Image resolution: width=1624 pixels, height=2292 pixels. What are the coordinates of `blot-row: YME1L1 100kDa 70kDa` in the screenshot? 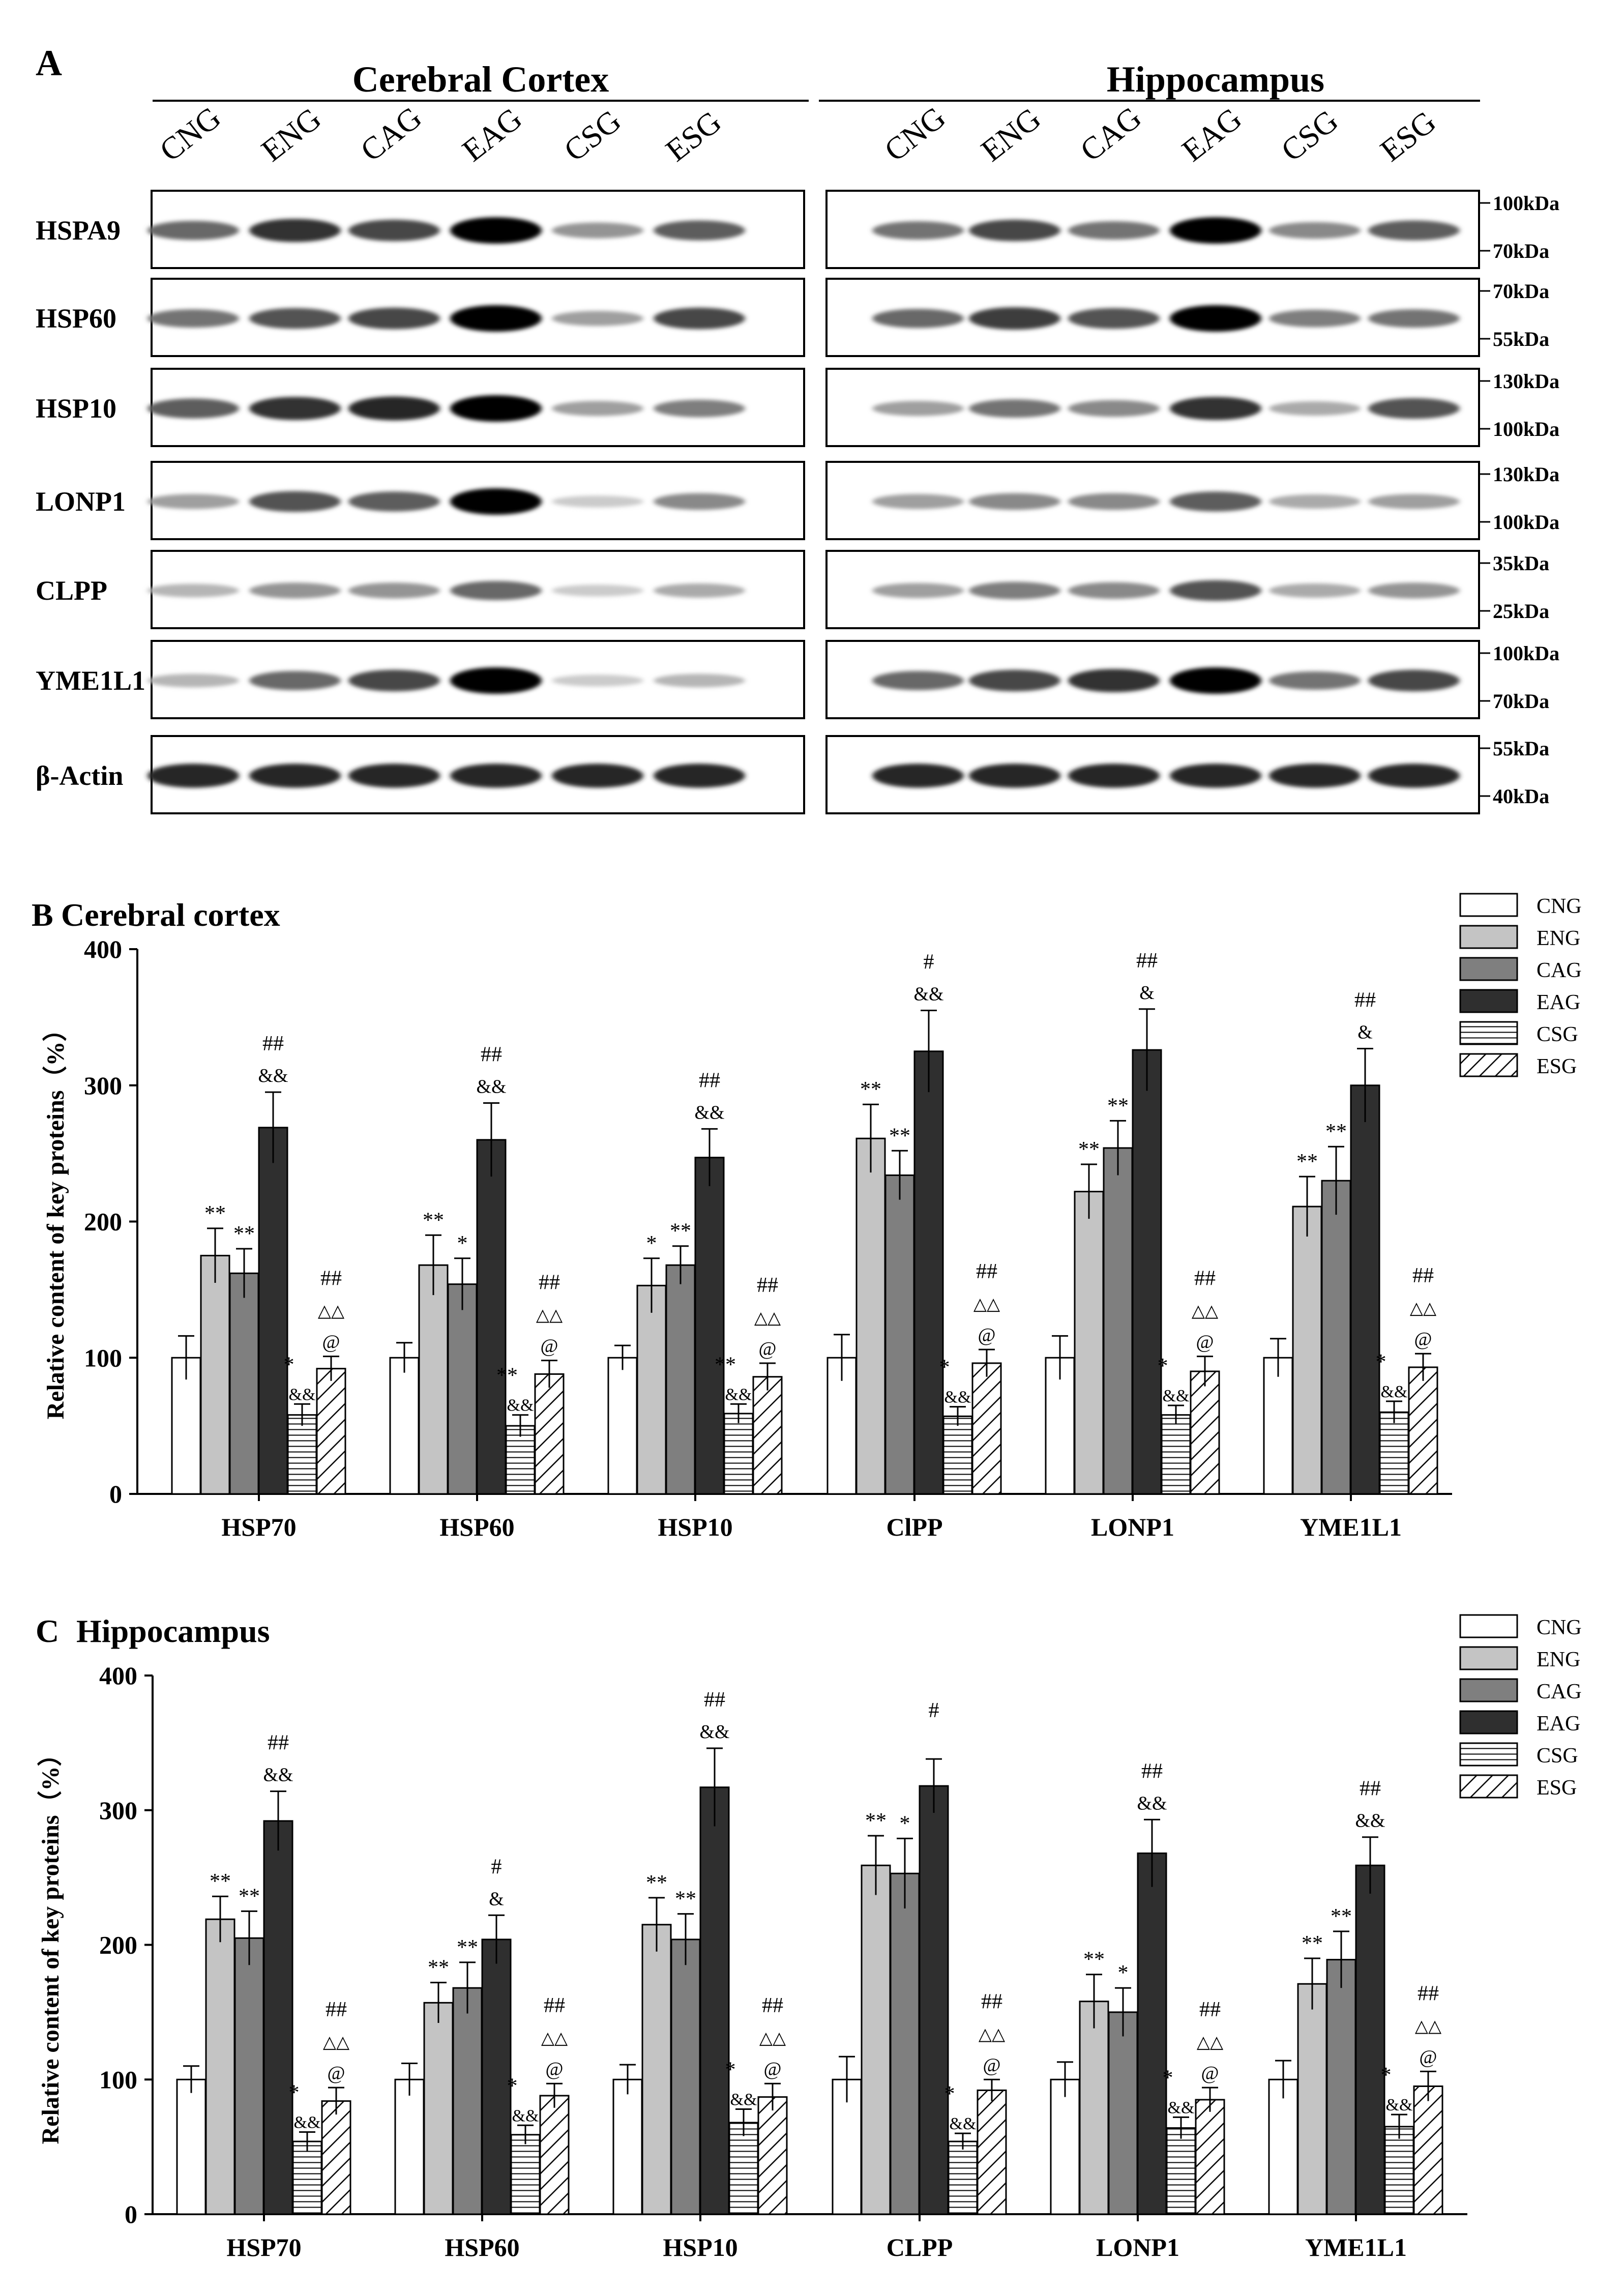 It's located at (797, 679).